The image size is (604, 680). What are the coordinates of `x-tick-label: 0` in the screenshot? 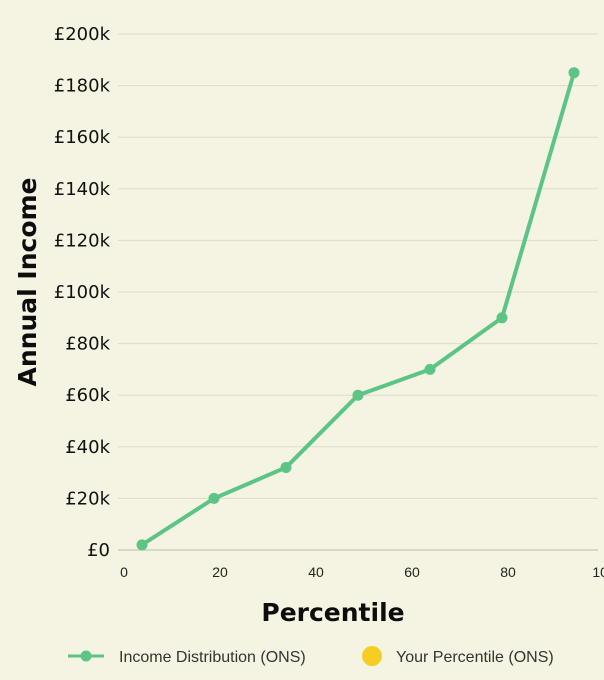 It's located at (124, 572).